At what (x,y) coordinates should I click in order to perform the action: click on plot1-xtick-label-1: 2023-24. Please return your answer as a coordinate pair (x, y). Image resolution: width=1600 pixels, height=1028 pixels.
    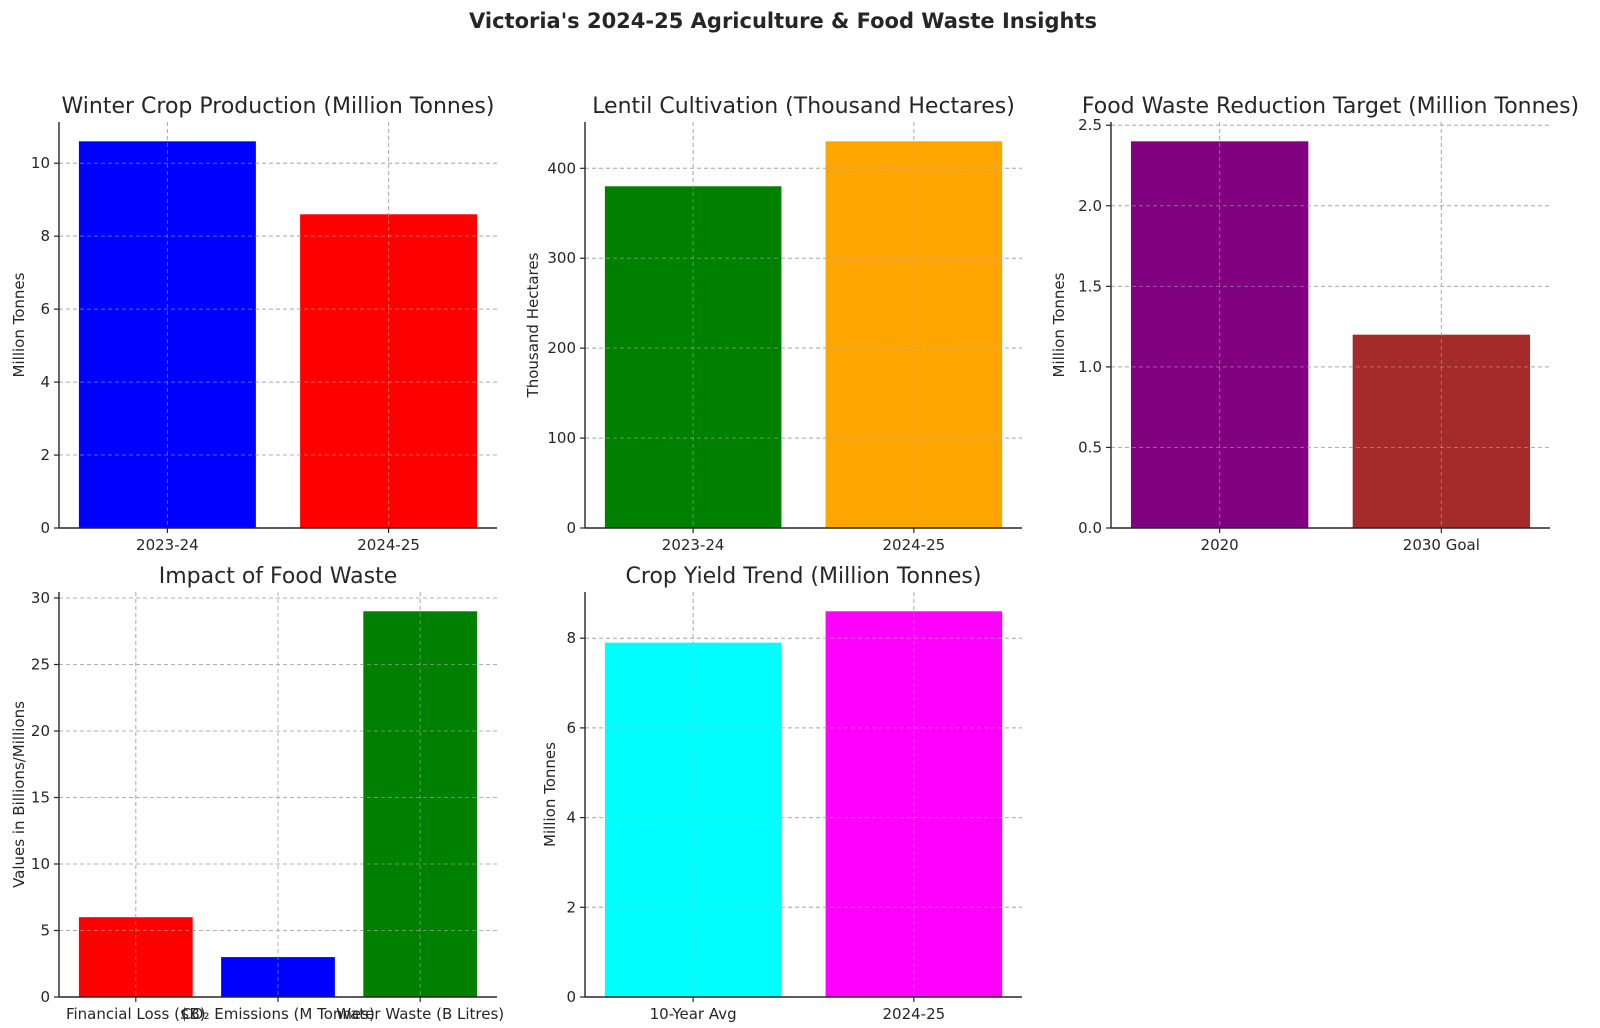
    Looking at the image, I should click on (167, 545).